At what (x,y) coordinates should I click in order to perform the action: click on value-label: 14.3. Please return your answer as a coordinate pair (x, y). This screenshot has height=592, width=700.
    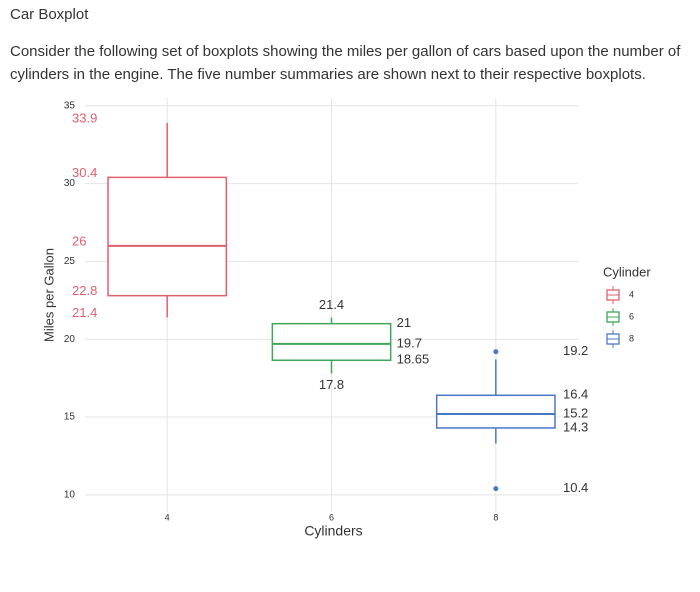
    Looking at the image, I should click on (575, 426).